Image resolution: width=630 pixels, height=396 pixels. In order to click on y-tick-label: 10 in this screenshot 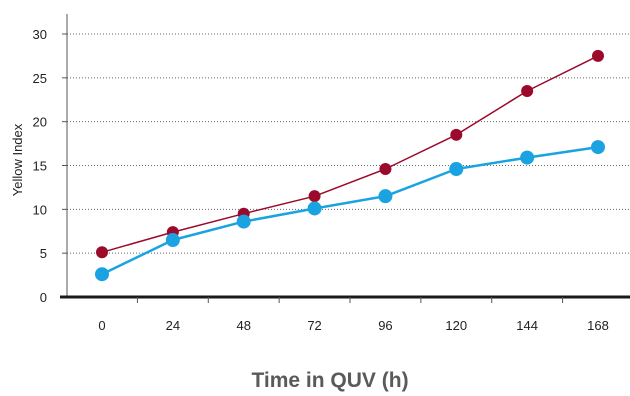, I will do `click(40, 209)`.